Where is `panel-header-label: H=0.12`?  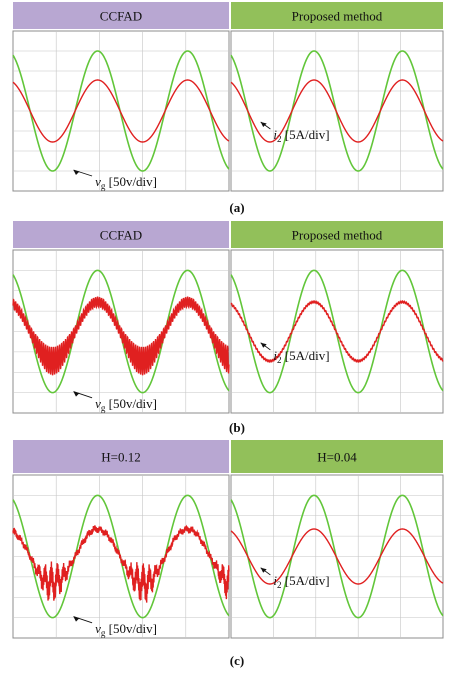
panel-header-label: H=0.12 is located at coordinates (120, 457).